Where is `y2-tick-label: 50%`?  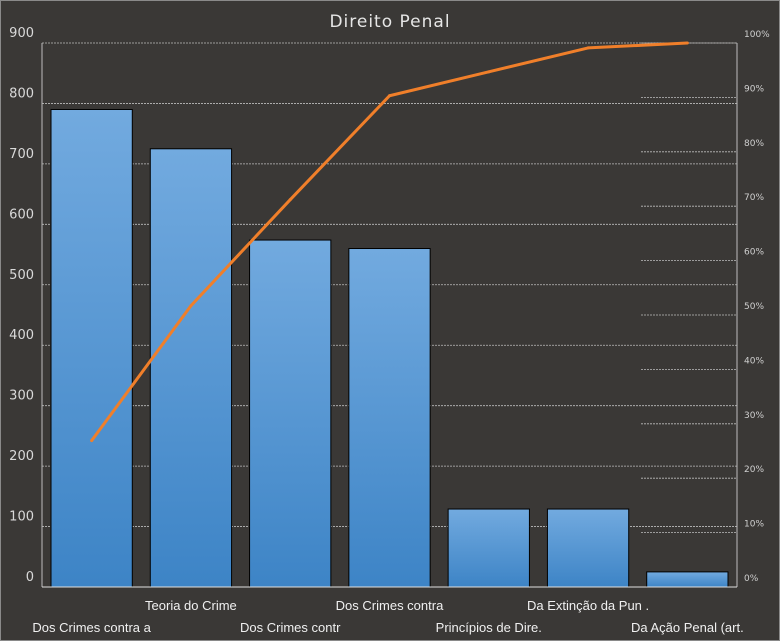
y2-tick-label: 50% is located at coordinates (754, 307).